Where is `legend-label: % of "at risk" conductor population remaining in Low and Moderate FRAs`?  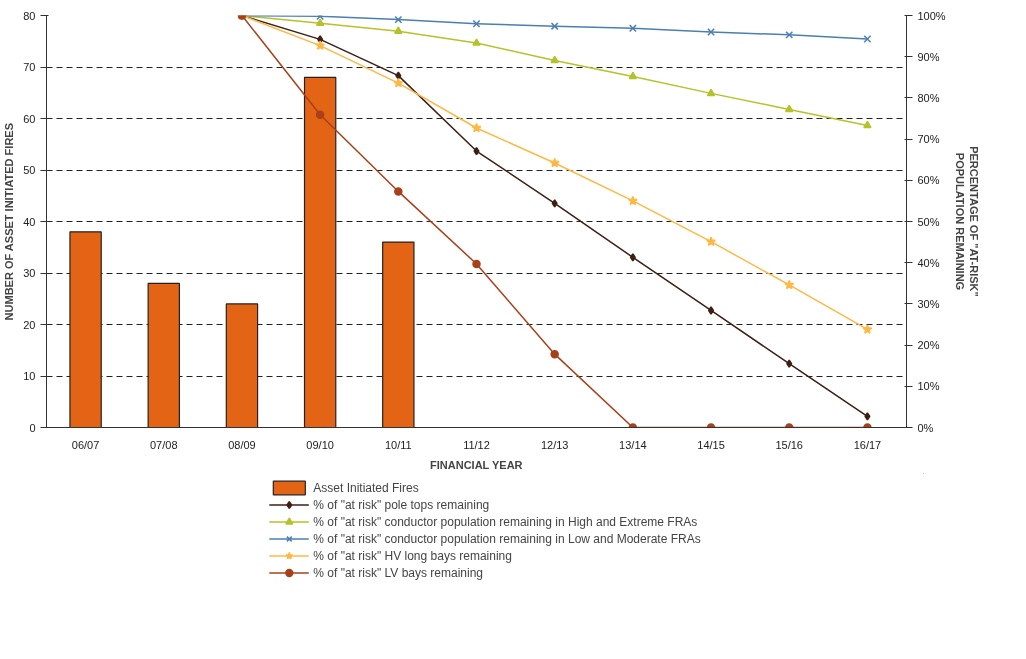 legend-label: % of "at risk" conductor population remaining in Low and Moderate FRAs is located at coordinates (507, 538).